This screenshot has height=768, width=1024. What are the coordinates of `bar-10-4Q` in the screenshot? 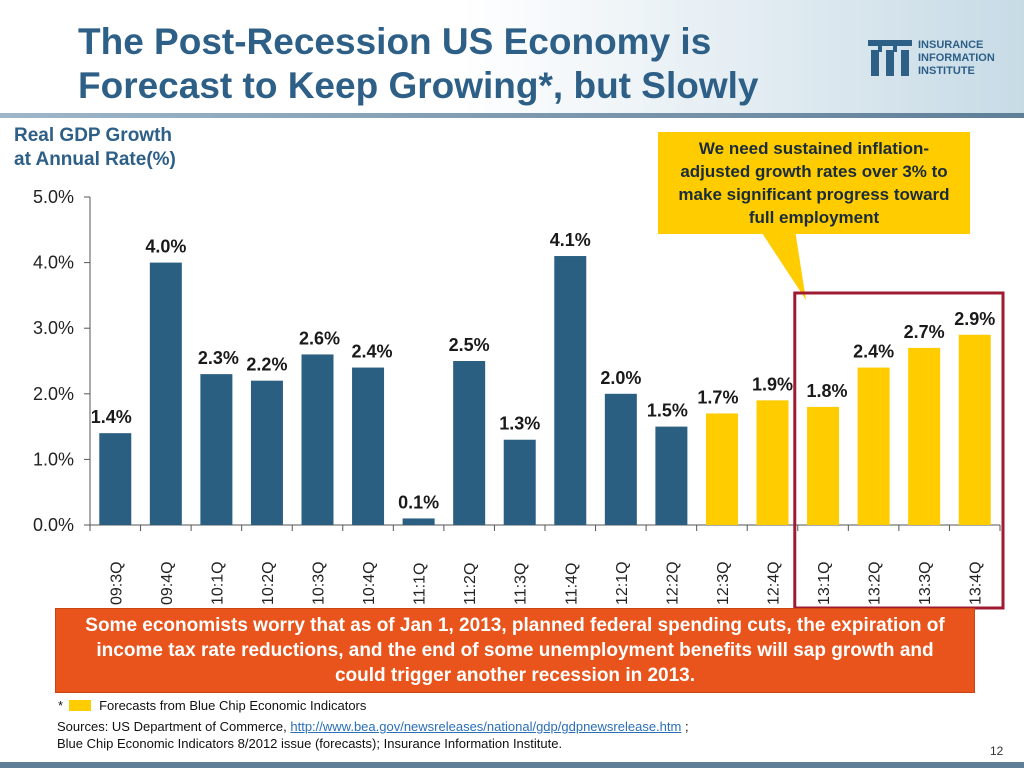 It's located at (368, 446).